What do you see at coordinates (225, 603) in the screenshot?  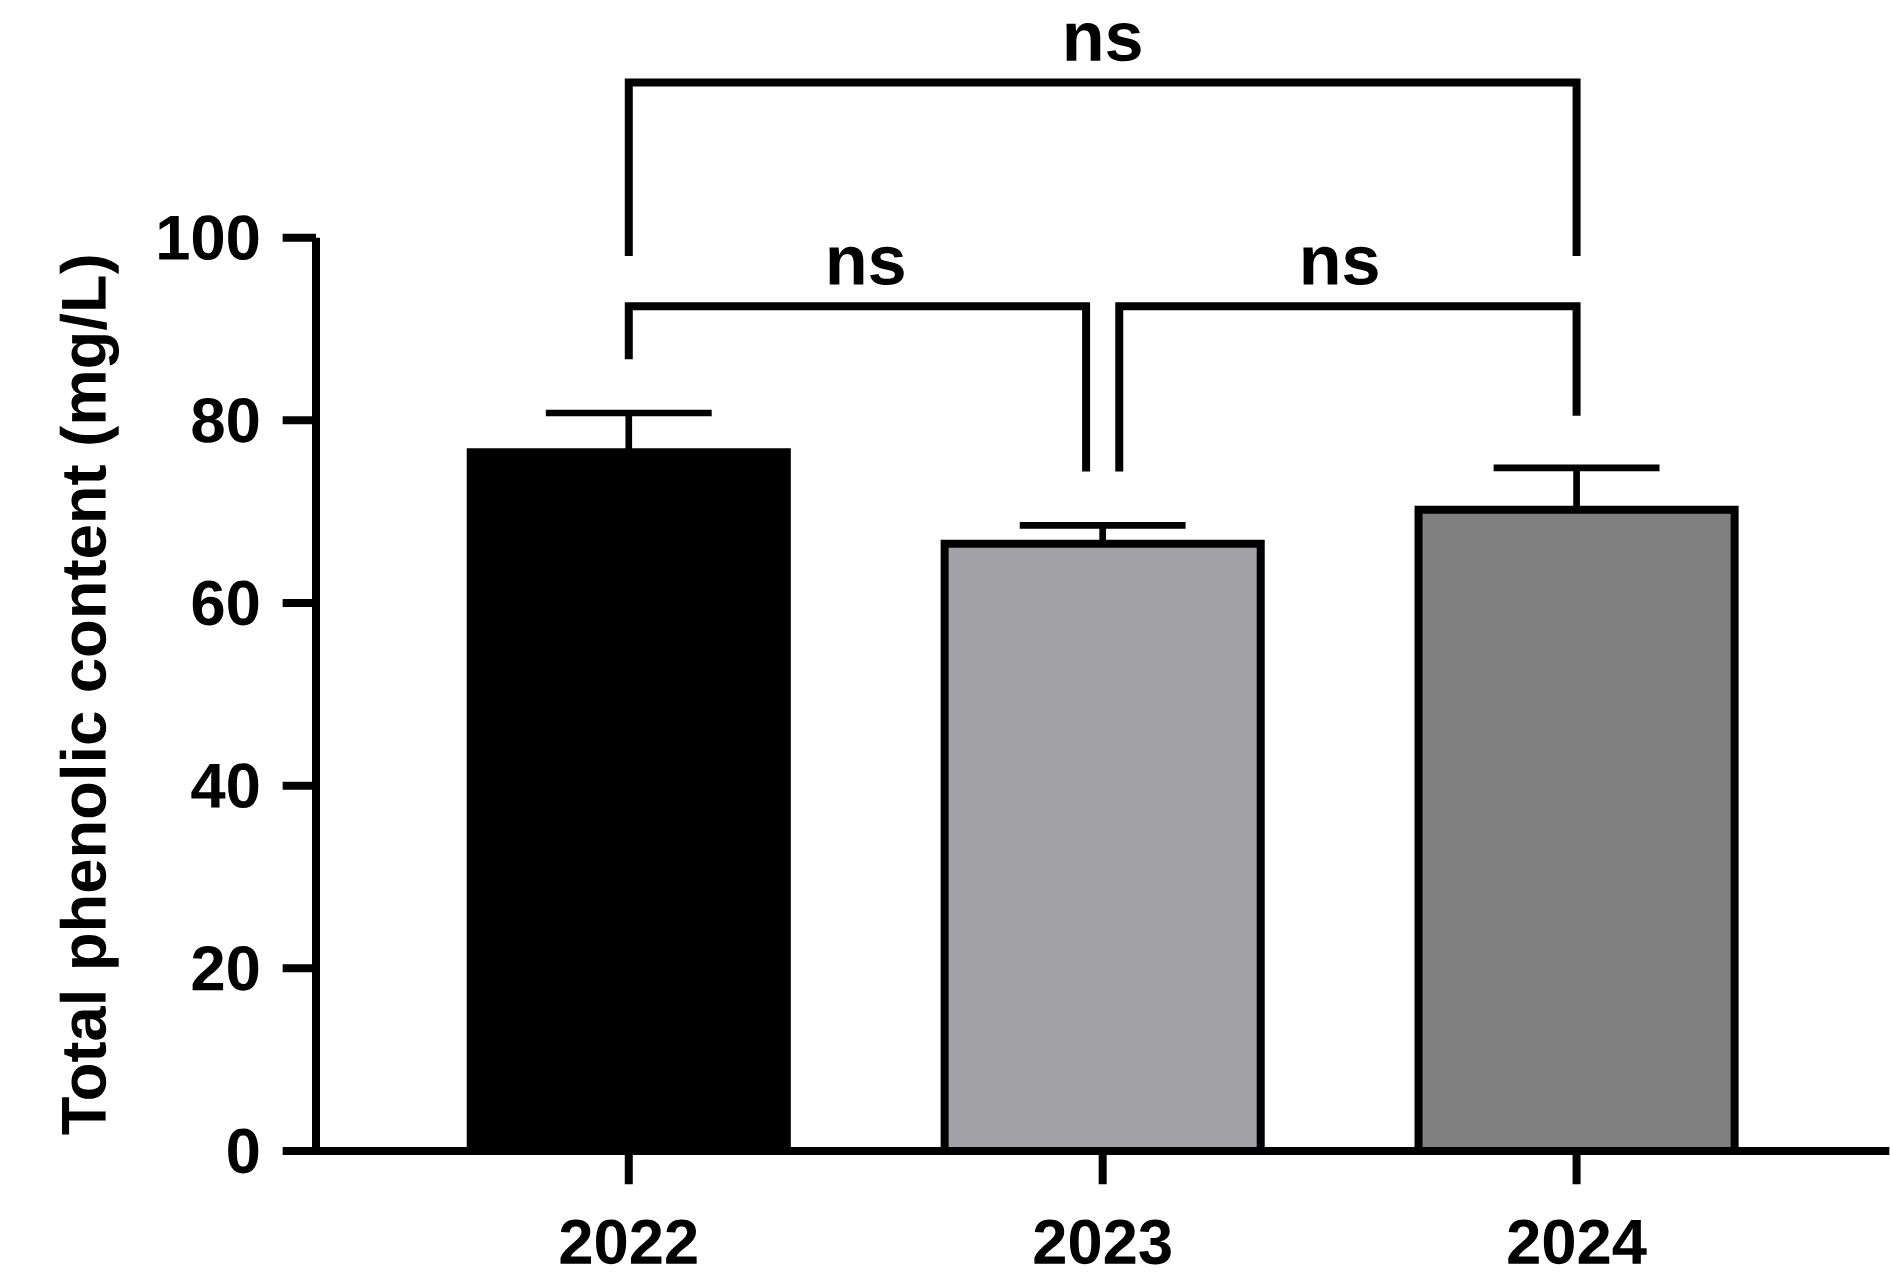 I see `y-tick-label: 60` at bounding box center [225, 603].